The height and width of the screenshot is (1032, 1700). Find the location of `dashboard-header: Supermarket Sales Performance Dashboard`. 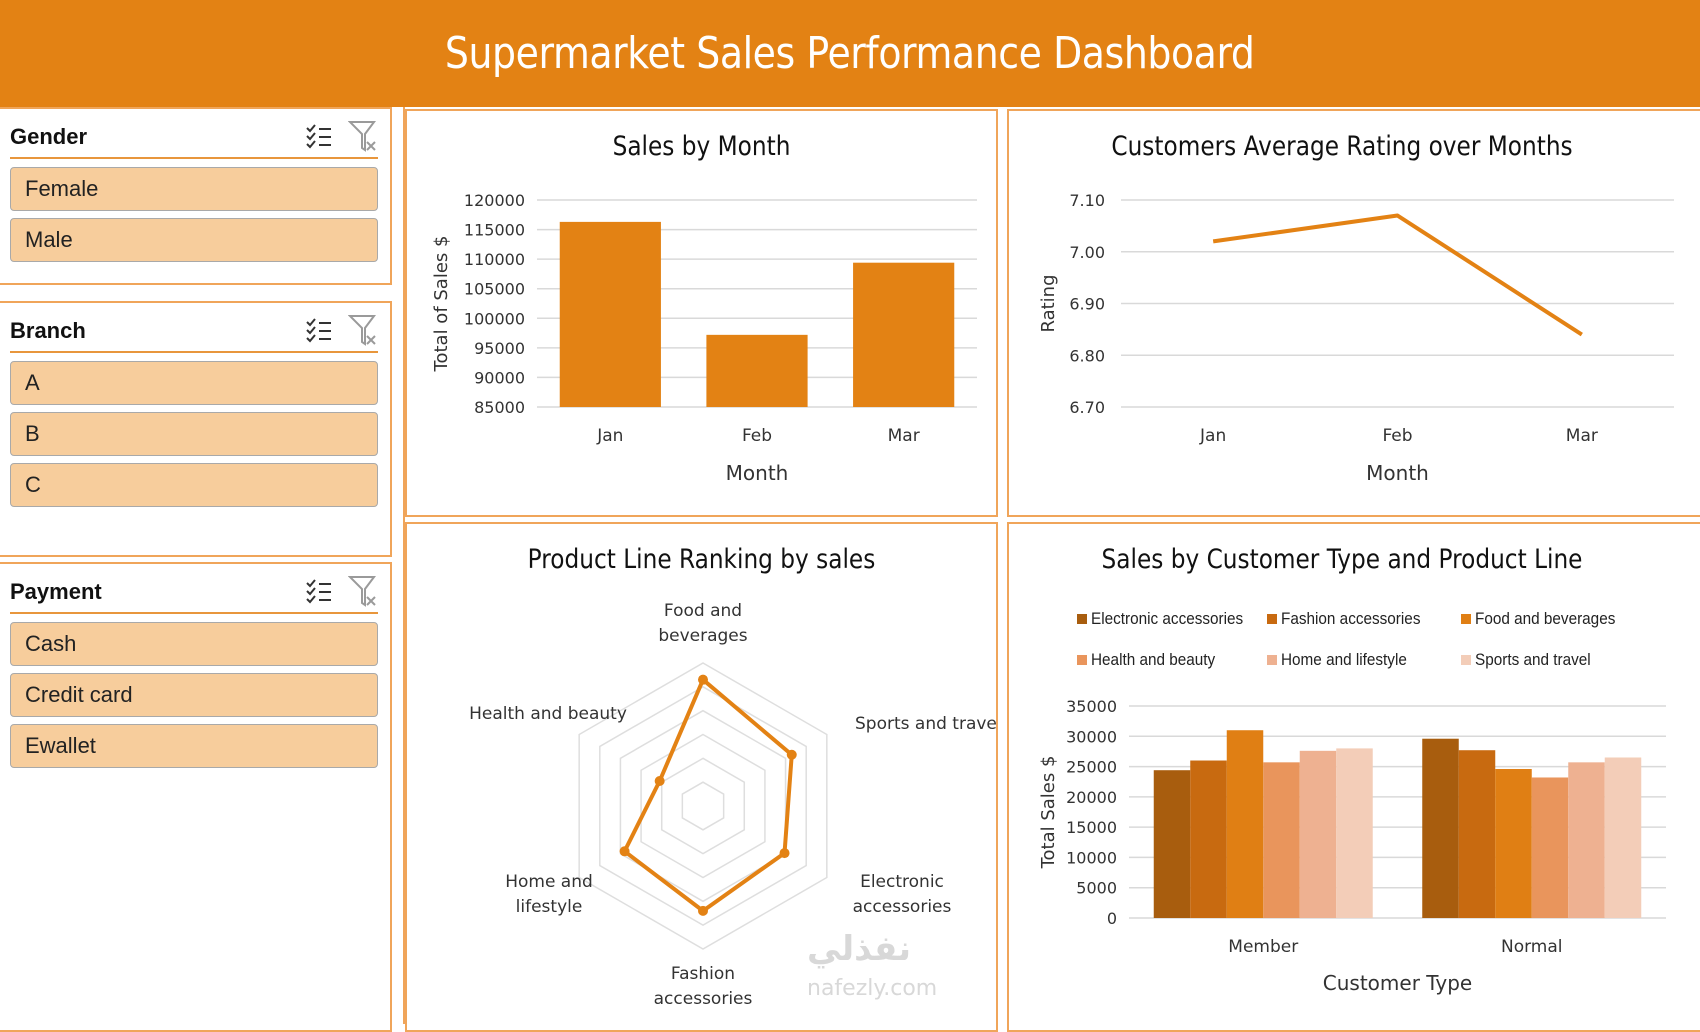

dashboard-header: Supermarket Sales Performance Dashboard is located at coordinates (850, 53).